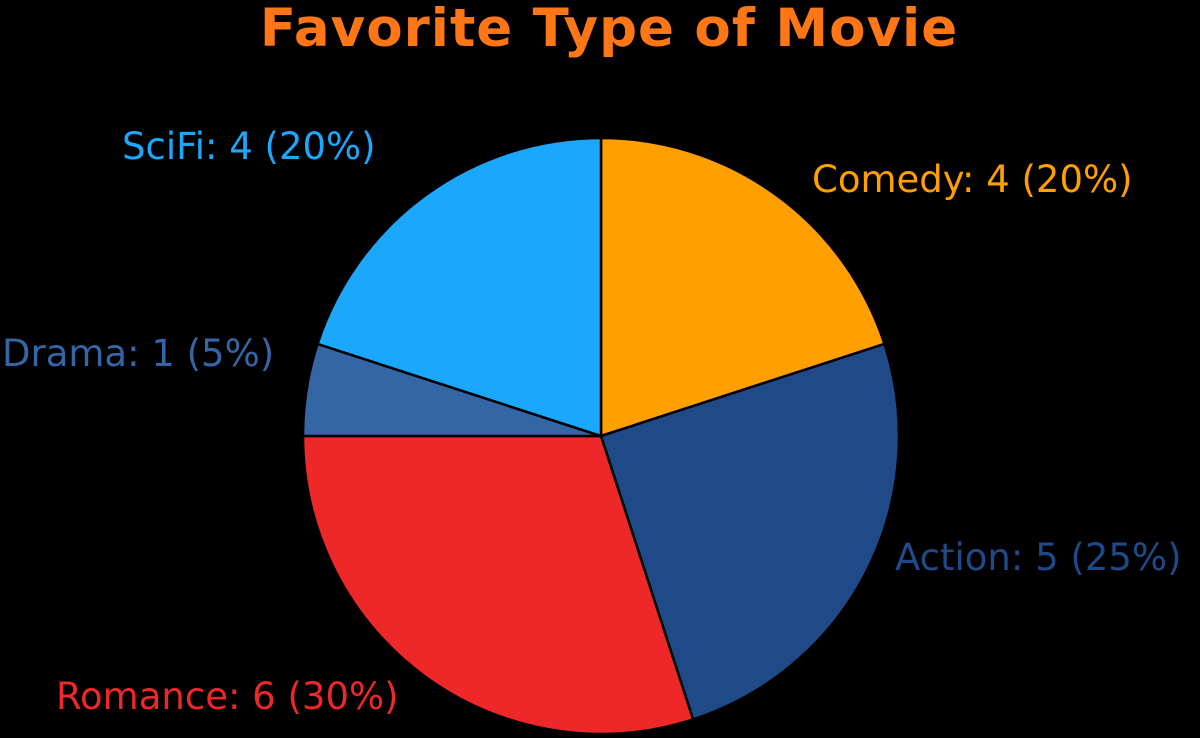 This screenshot has height=738, width=1200. What do you see at coordinates (972, 179) in the screenshot?
I see `slice-label-comedy: Comedy: 4 (20%)` at bounding box center [972, 179].